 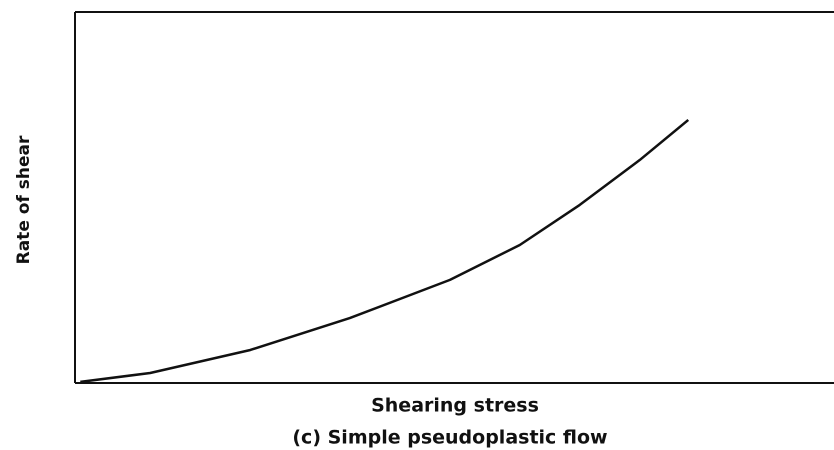 What do you see at coordinates (449, 438) in the screenshot?
I see `caption: (c) Simple pseudoplastic flow` at bounding box center [449, 438].